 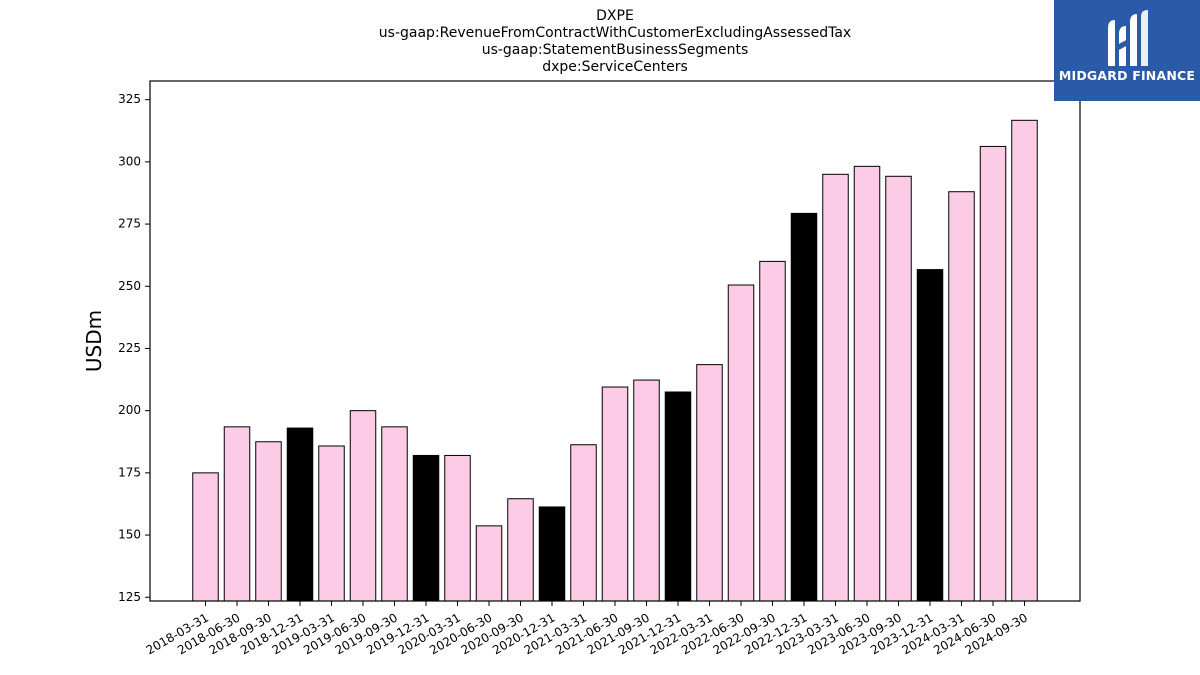 What do you see at coordinates (129, 535) in the screenshot?
I see `y-tick-label-150: 150` at bounding box center [129, 535].